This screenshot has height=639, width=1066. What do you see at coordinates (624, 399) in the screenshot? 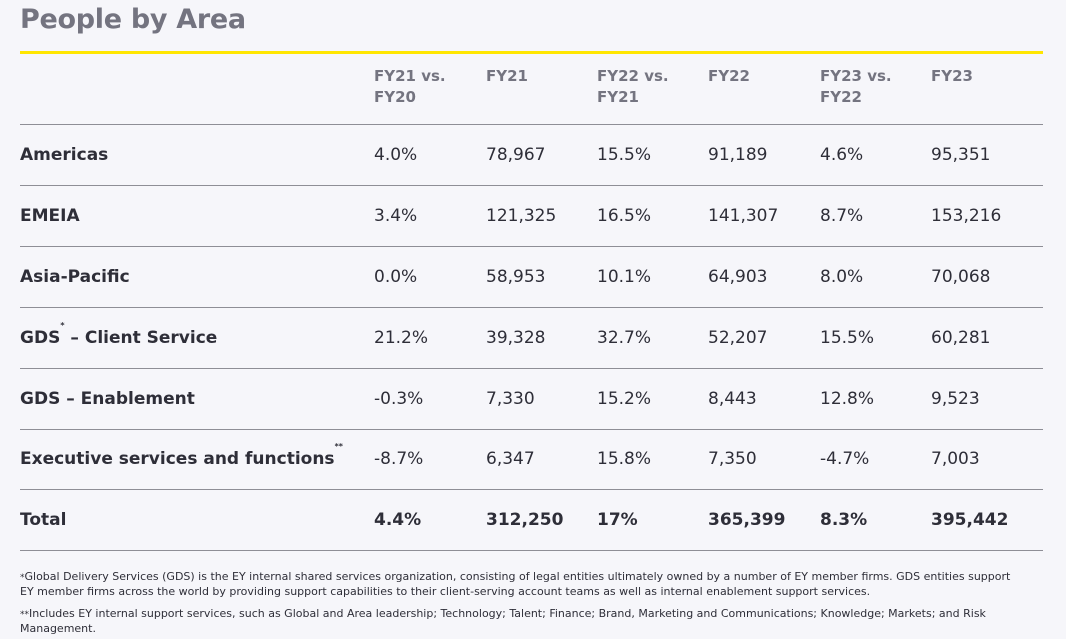
I see `table-cell: 15.2%` at bounding box center [624, 399].